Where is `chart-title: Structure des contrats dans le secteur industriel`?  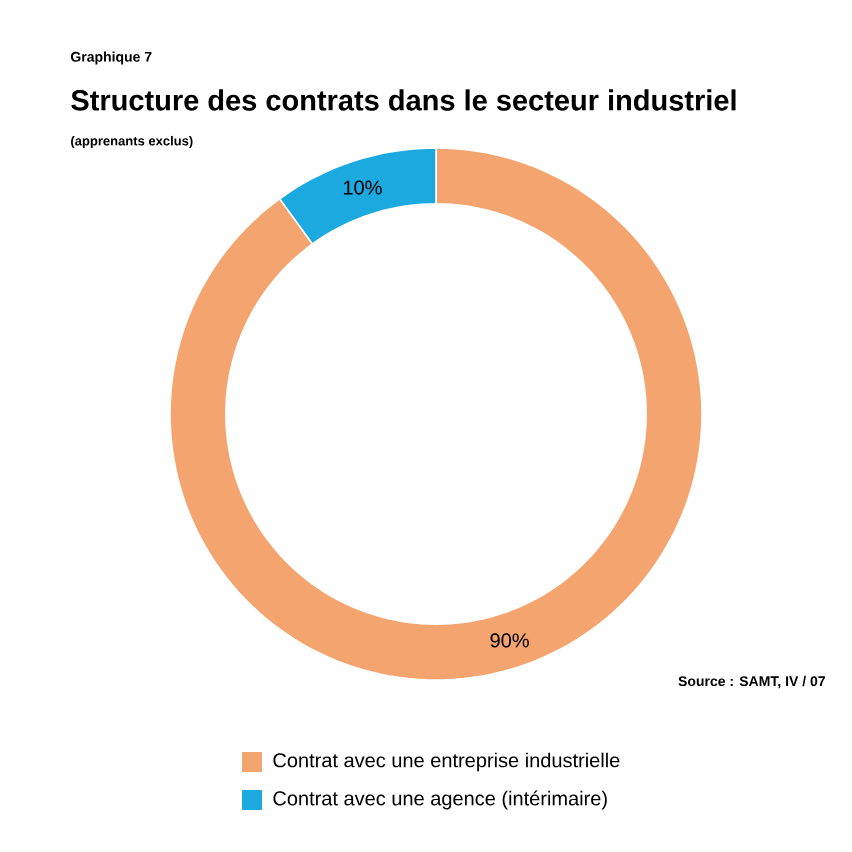
chart-title: Structure des contrats dans le secteur industriel is located at coordinates (403, 100).